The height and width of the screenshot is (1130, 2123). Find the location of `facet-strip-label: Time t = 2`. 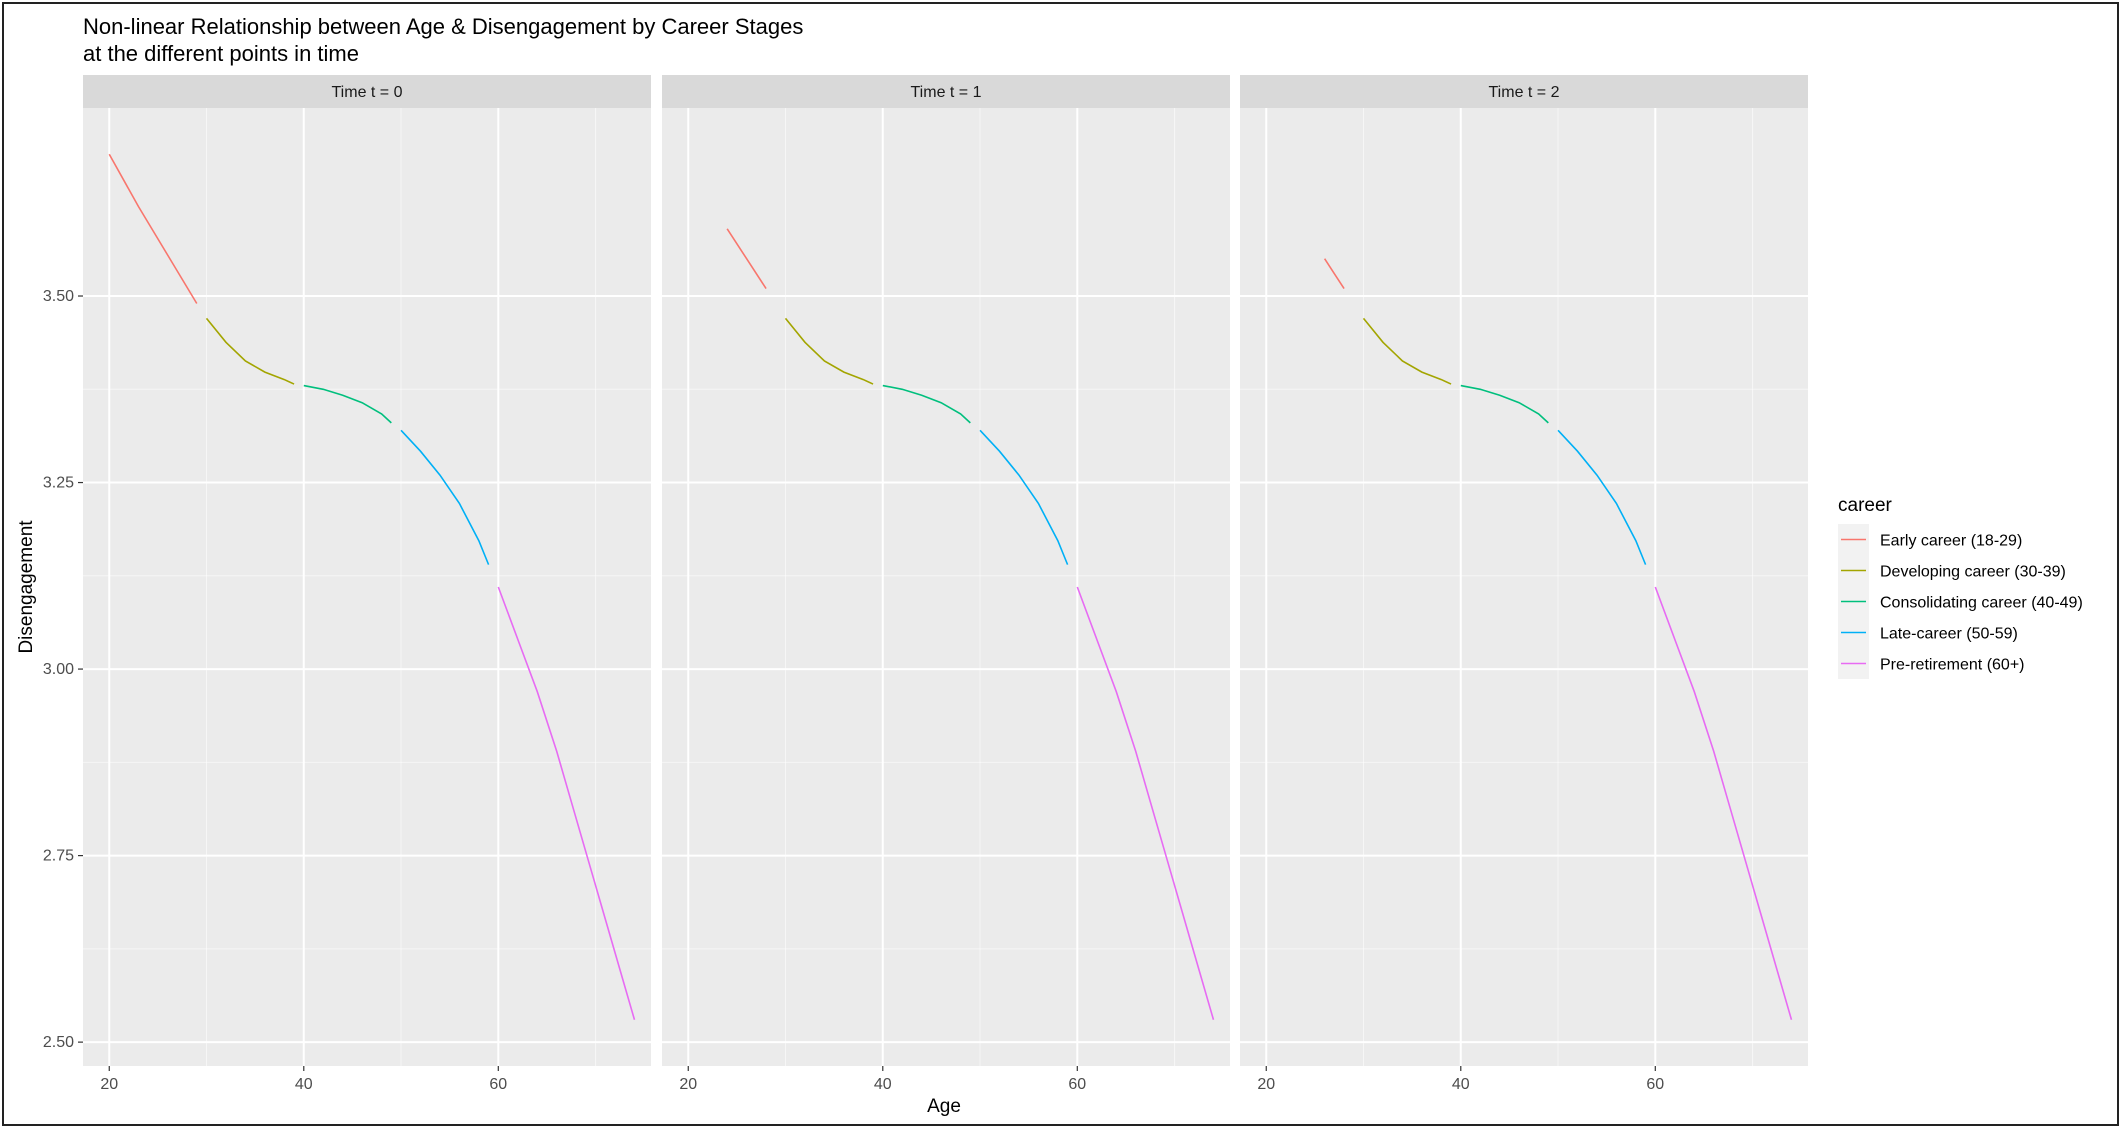

facet-strip-label: Time t = 2 is located at coordinates (1524, 92).